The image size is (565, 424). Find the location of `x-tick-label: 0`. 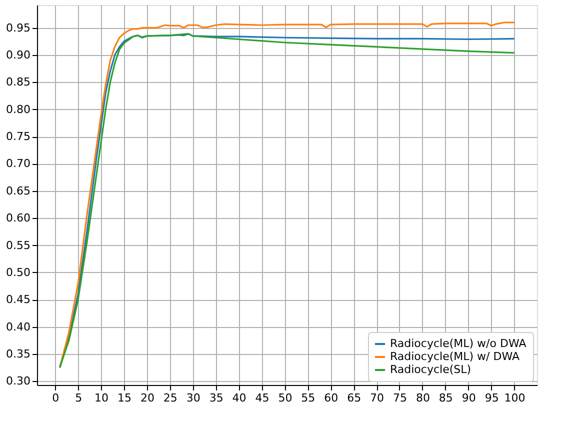

x-tick-label: 0 is located at coordinates (56, 398).